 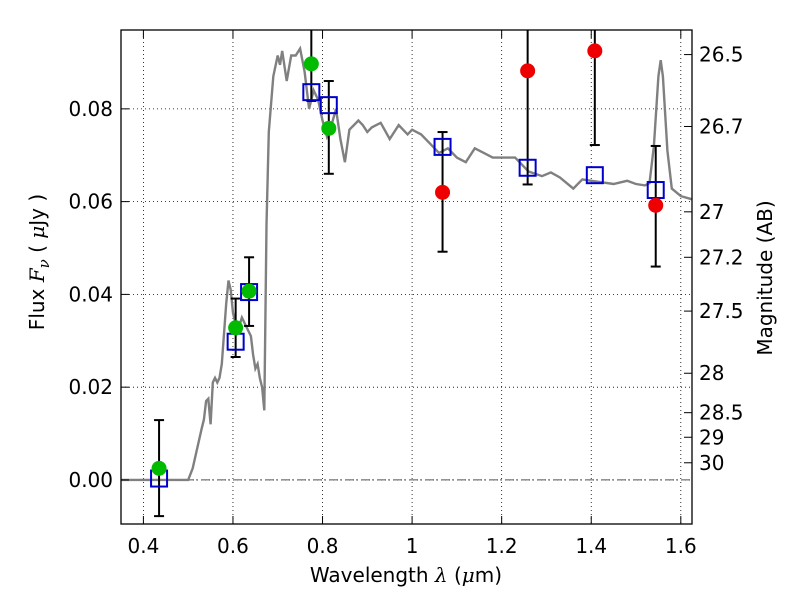 What do you see at coordinates (90, 202) in the screenshot?
I see `y-tick-label: 0.06` at bounding box center [90, 202].